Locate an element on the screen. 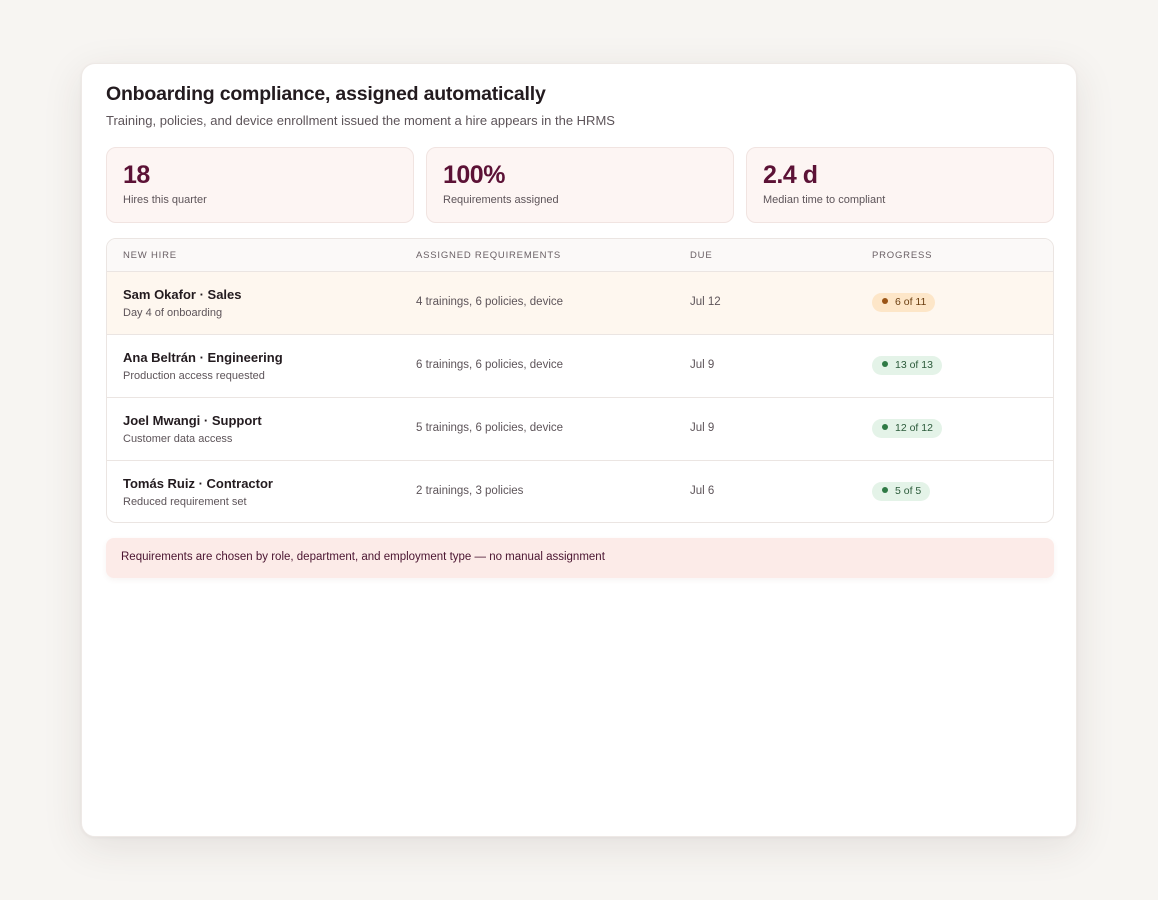 The width and height of the screenshot is (1158, 900). stat-value: 18 is located at coordinates (136, 175).